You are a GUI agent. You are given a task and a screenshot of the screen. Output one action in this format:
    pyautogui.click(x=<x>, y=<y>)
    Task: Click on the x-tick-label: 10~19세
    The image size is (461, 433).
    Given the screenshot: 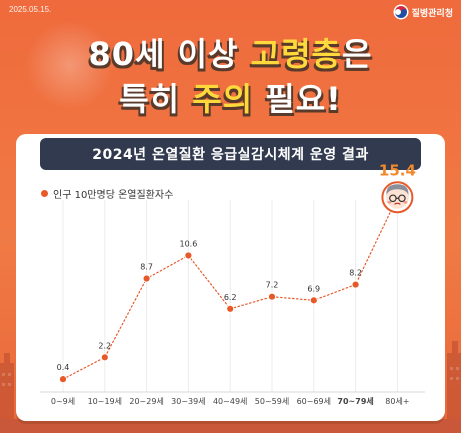 What is the action you would take?
    pyautogui.click(x=105, y=401)
    